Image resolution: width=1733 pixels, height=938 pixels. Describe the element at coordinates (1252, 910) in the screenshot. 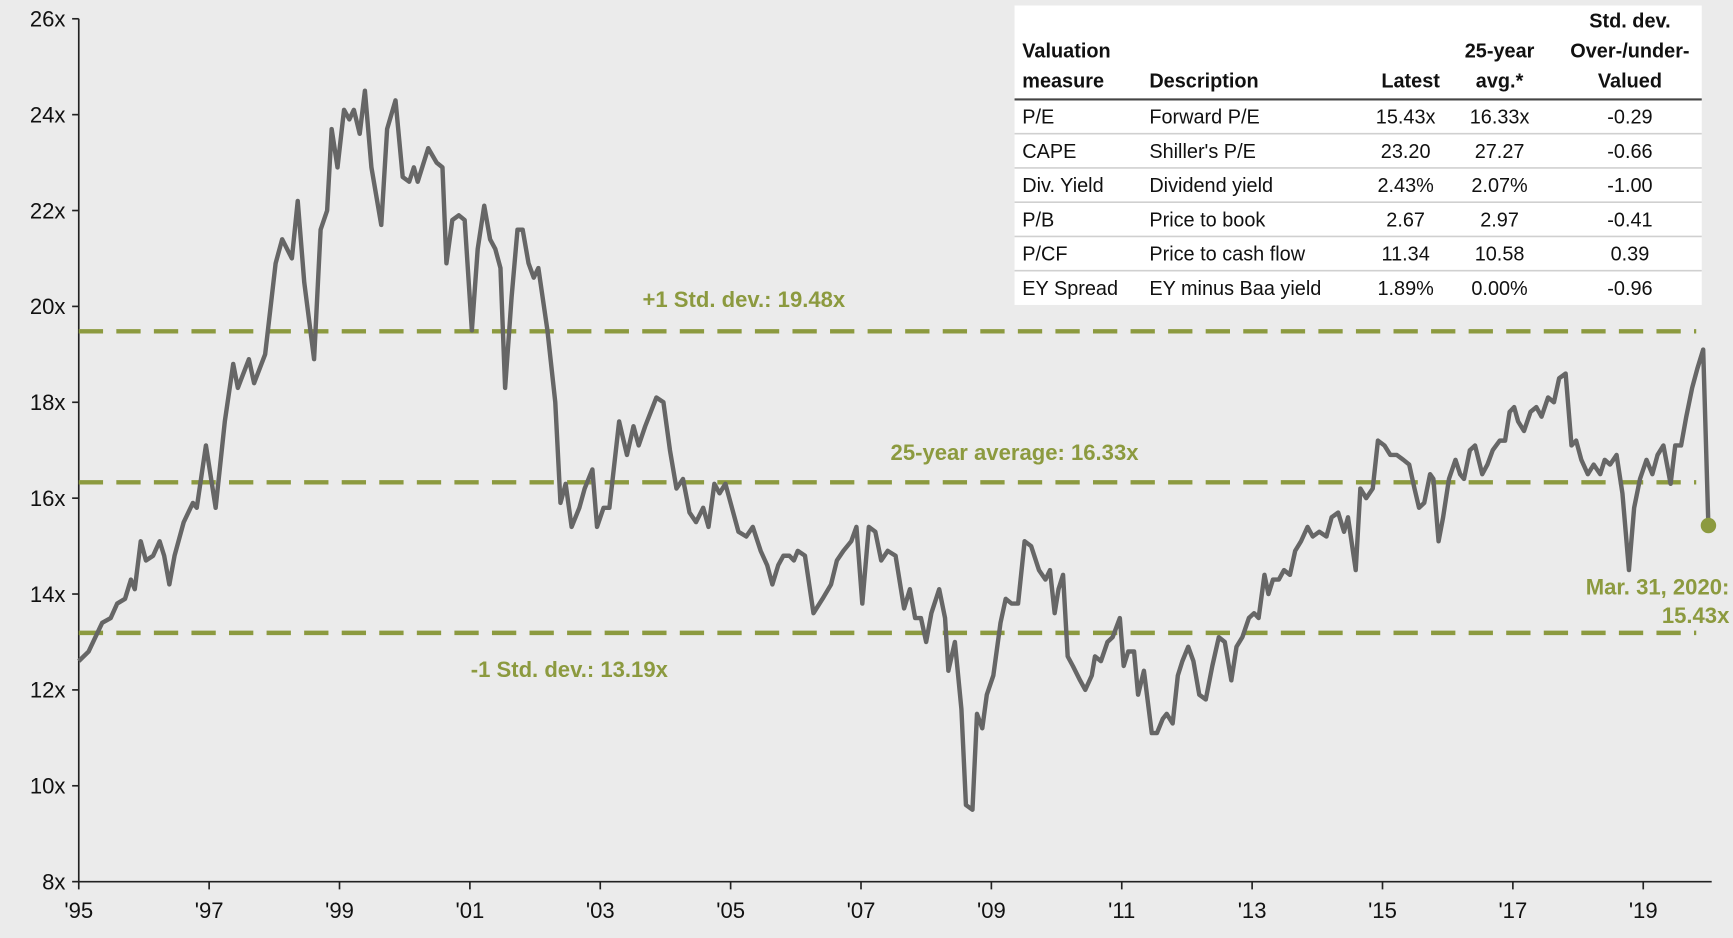

I see `x-tick-label: '13` at that location.